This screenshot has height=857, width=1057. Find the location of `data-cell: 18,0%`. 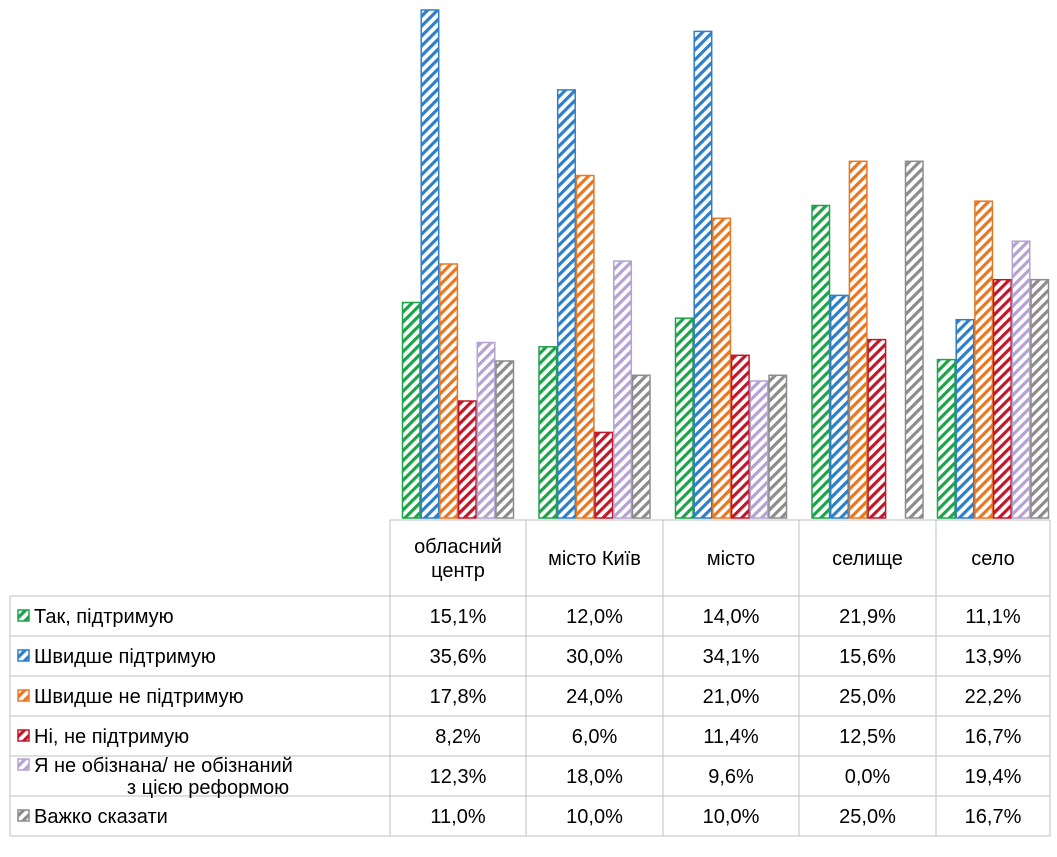

data-cell: 18,0% is located at coordinates (594, 777).